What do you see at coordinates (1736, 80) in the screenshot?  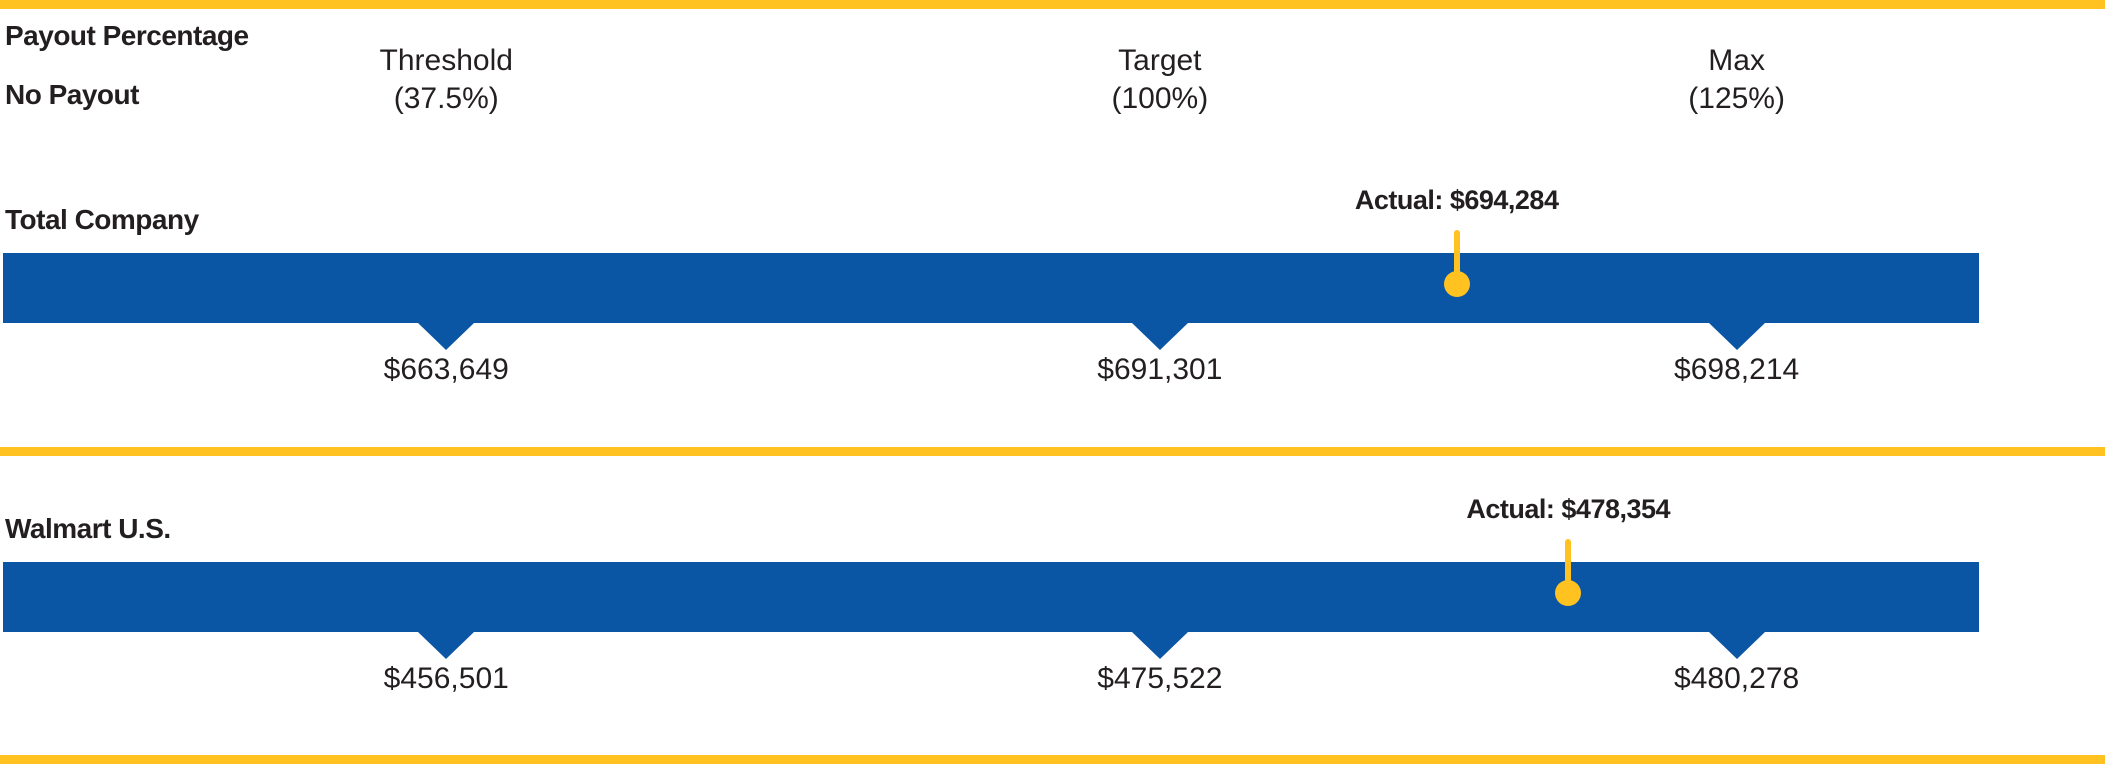 I see `column-header-max: Max (125%)` at bounding box center [1736, 80].